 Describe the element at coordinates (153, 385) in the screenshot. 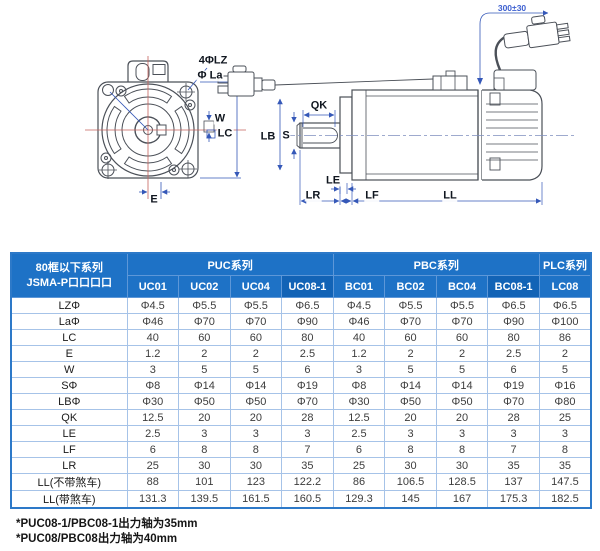

I see `value-cell: Φ8` at that location.